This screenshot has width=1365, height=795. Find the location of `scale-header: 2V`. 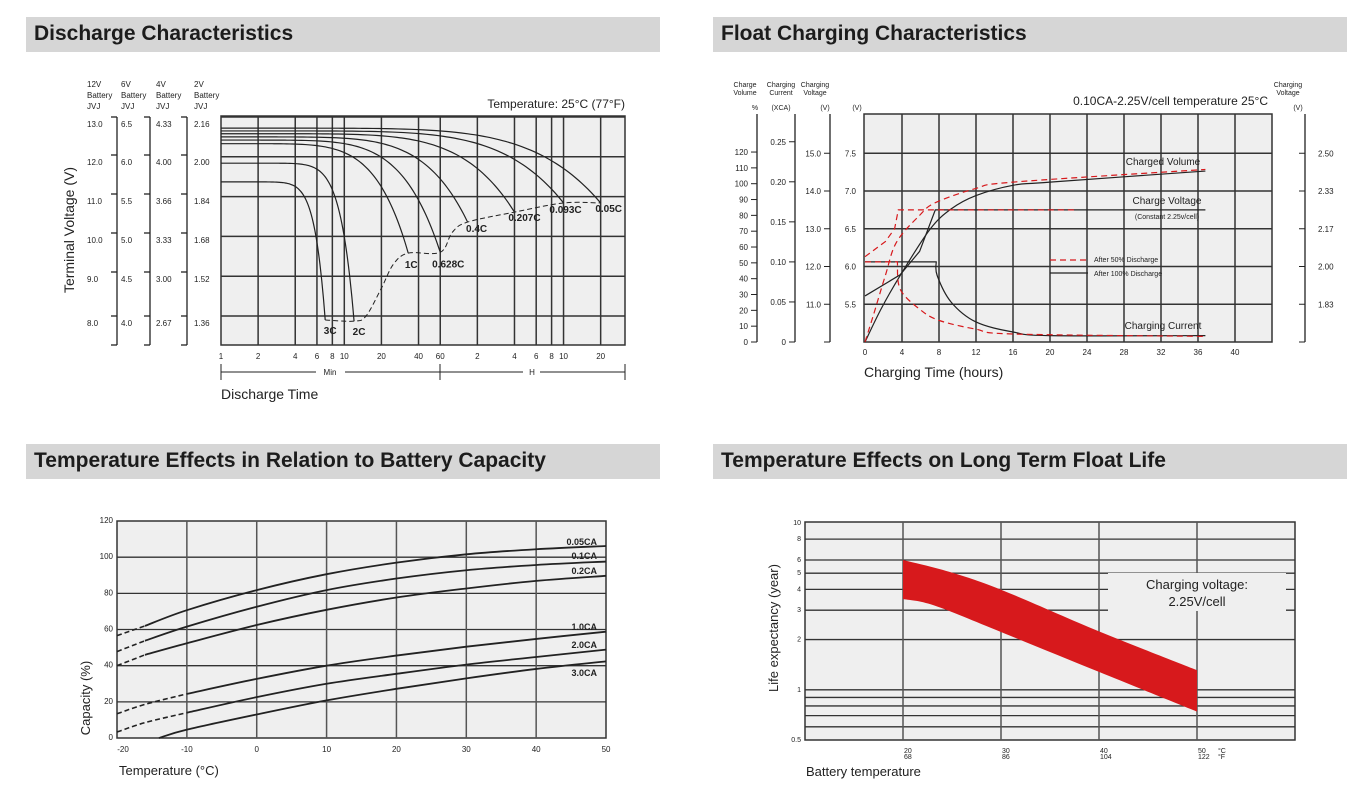

scale-header: 2V is located at coordinates (199, 84).